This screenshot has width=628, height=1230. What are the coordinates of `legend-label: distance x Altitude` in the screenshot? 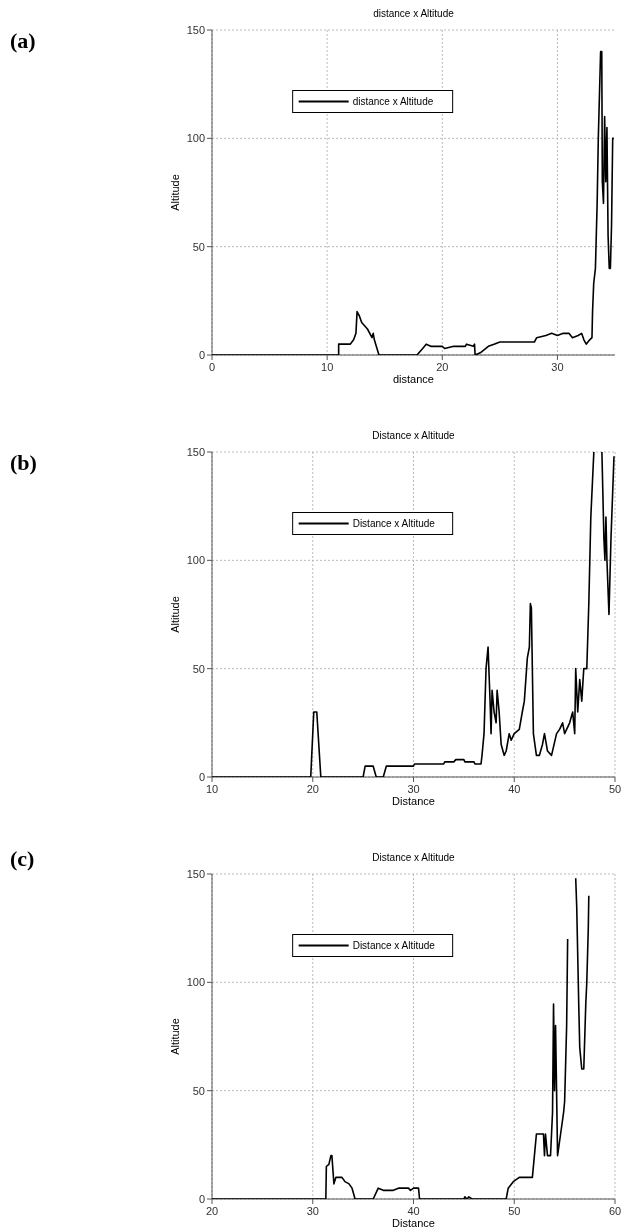 It's located at (393, 101).